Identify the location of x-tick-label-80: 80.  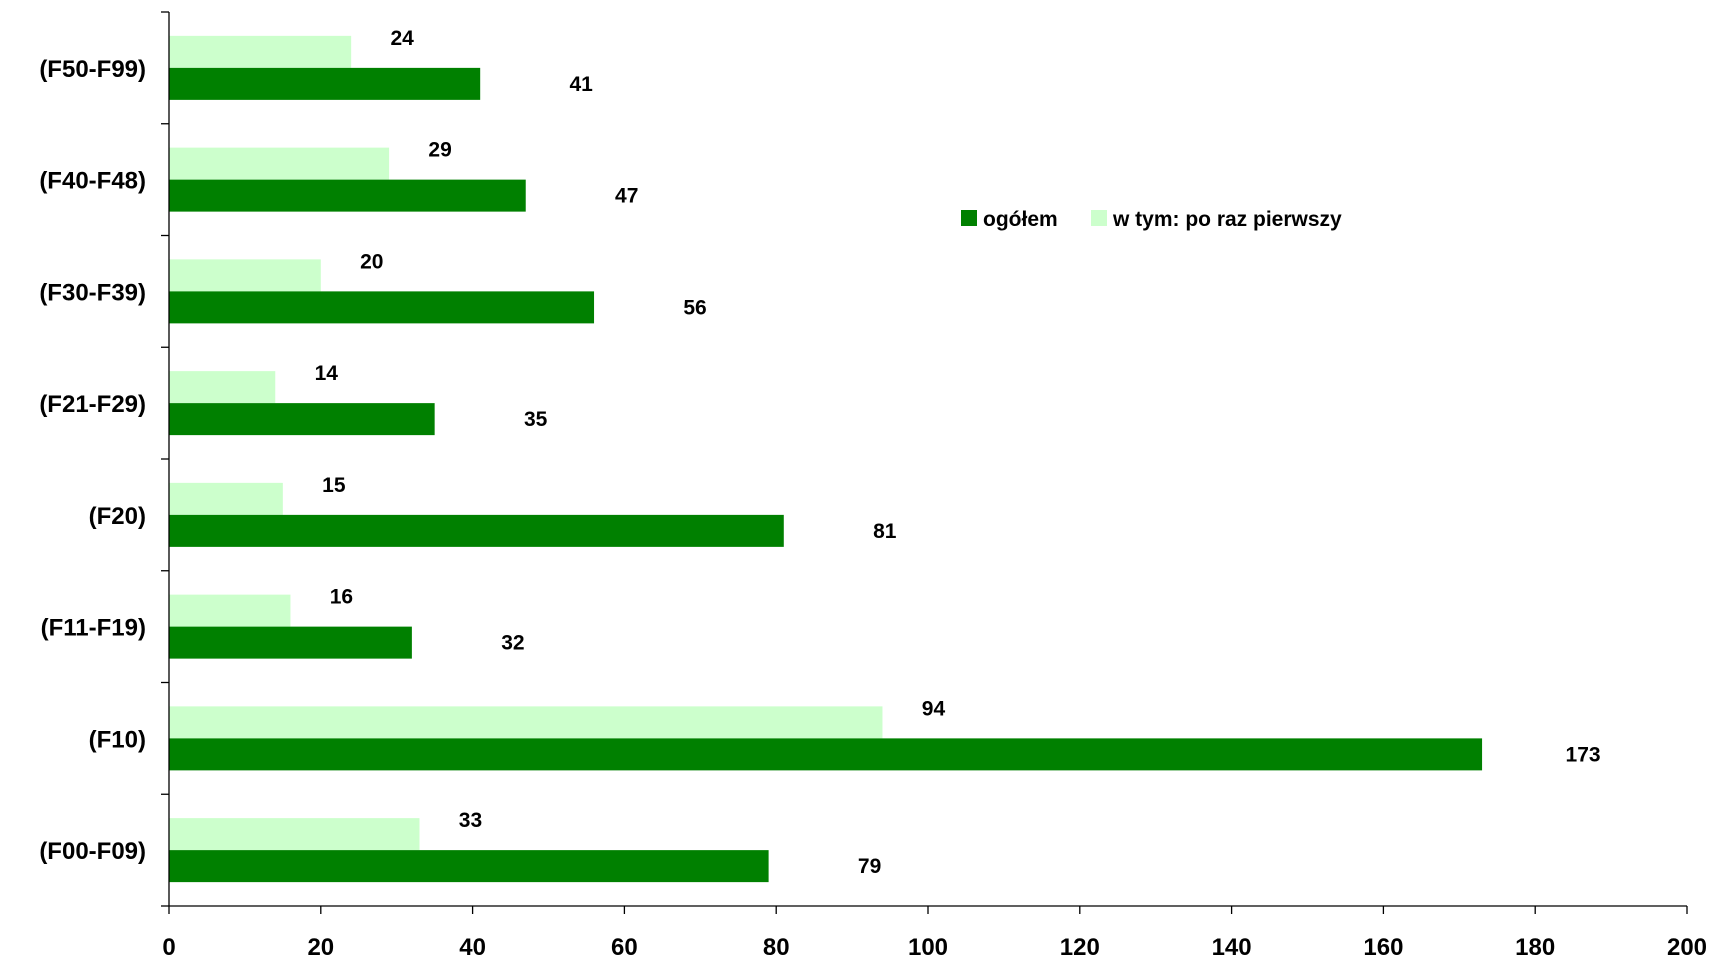
(776, 945).